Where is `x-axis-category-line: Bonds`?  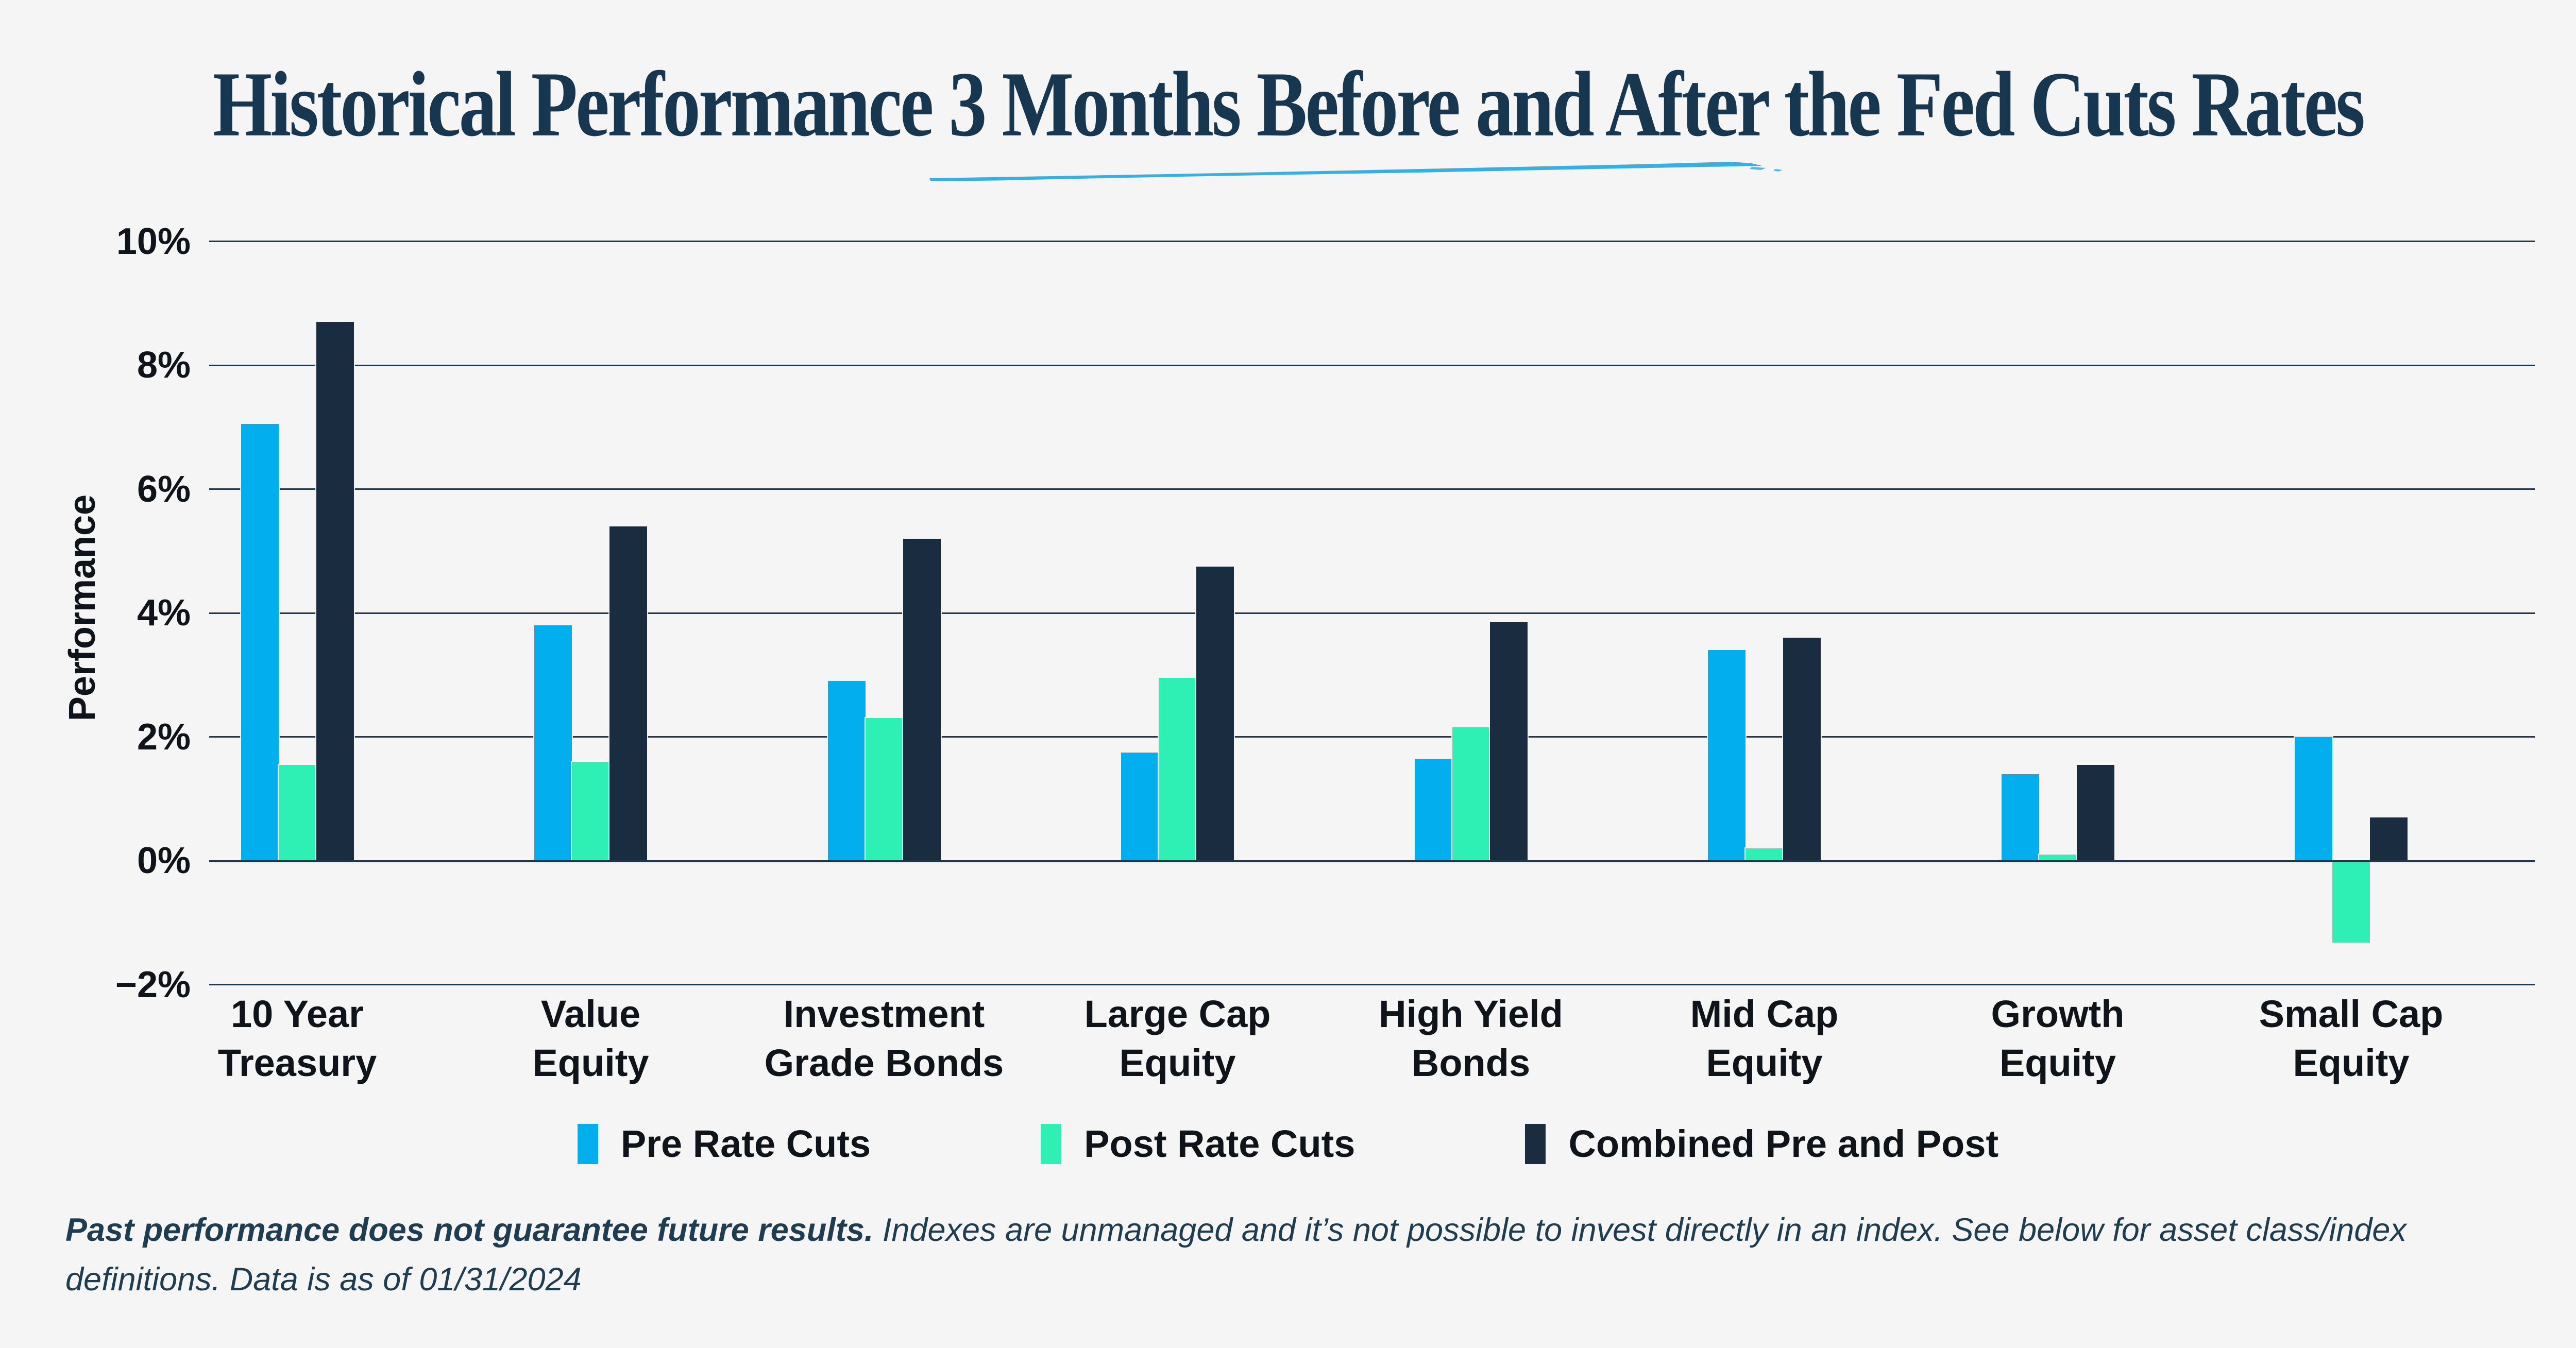
x-axis-category-line: Bonds is located at coordinates (1471, 1062).